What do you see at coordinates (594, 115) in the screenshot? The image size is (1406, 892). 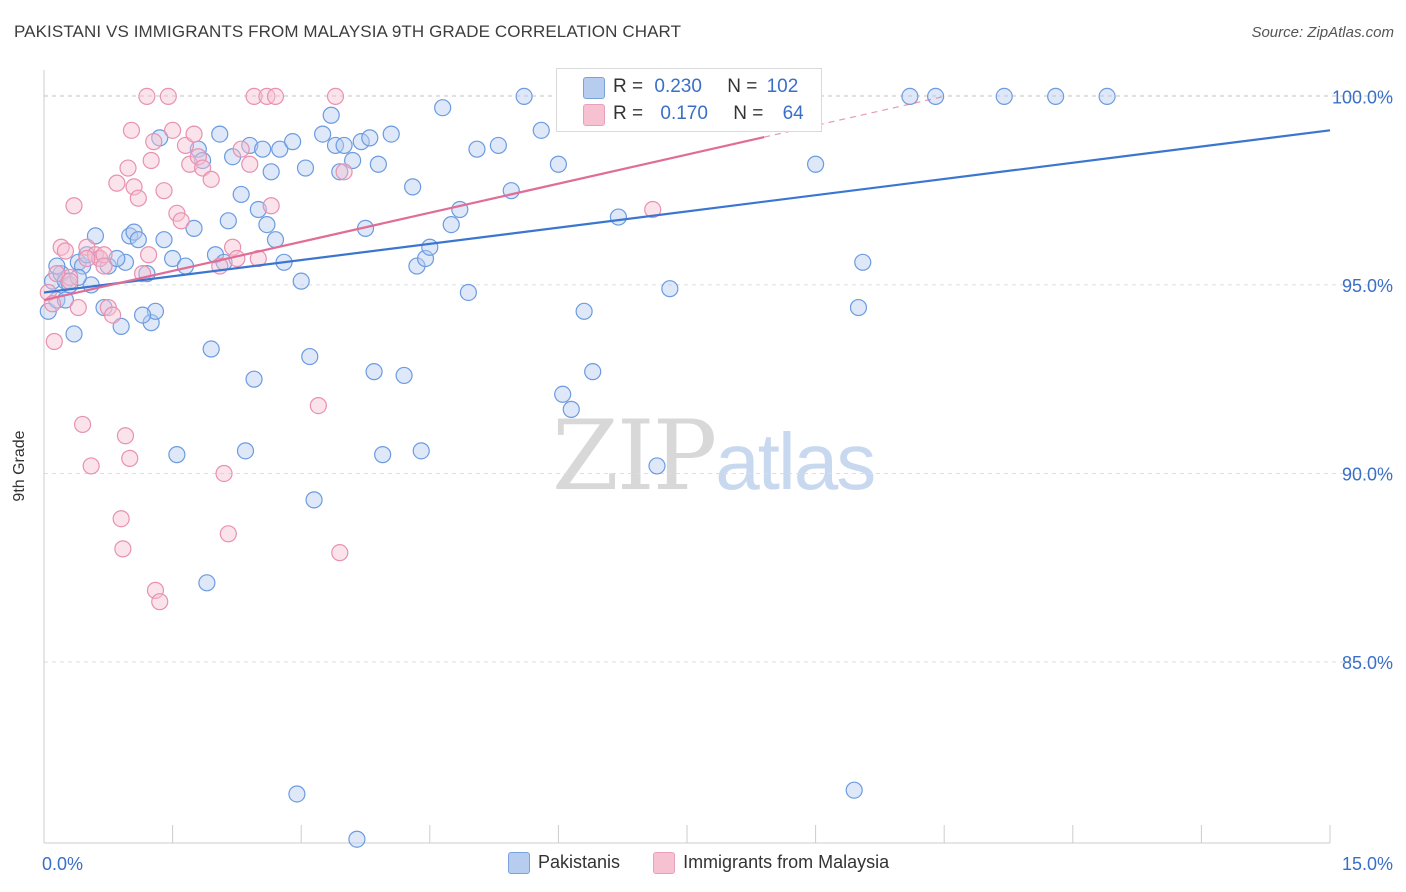 I see `legend-swatch-pink` at bounding box center [594, 115].